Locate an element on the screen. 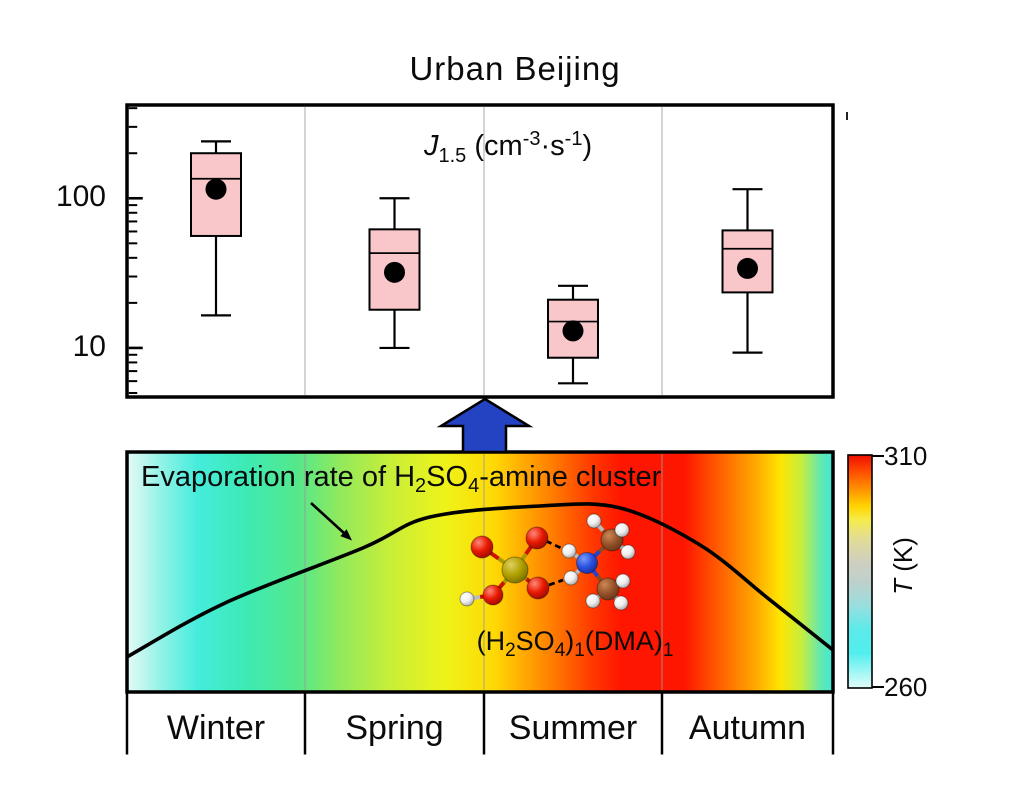 Image resolution: width=1012 pixels, height=796 pixels. molecule-formula-label: (H2SO4)1(DMA)1 is located at coordinates (575, 643).